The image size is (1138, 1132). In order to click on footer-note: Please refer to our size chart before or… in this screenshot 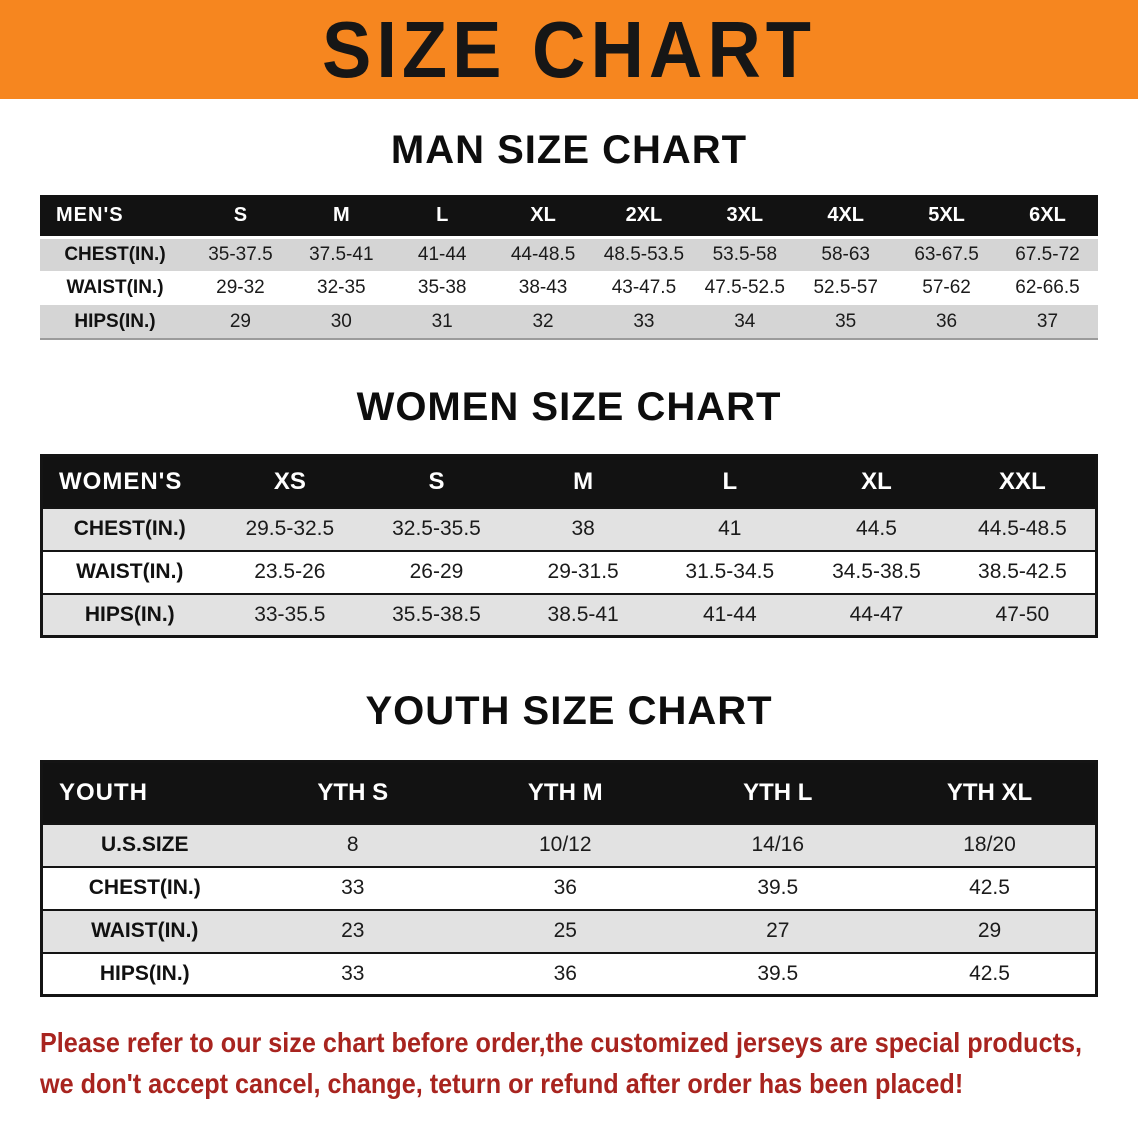, I will do `click(589, 1063)`.